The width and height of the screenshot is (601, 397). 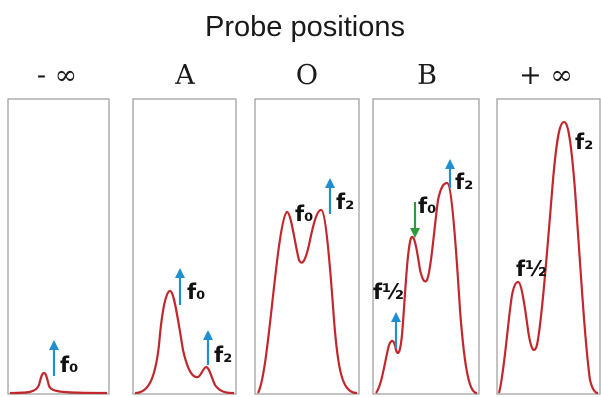 What do you see at coordinates (184, 75) in the screenshot?
I see `position-label-a: A` at bounding box center [184, 75].